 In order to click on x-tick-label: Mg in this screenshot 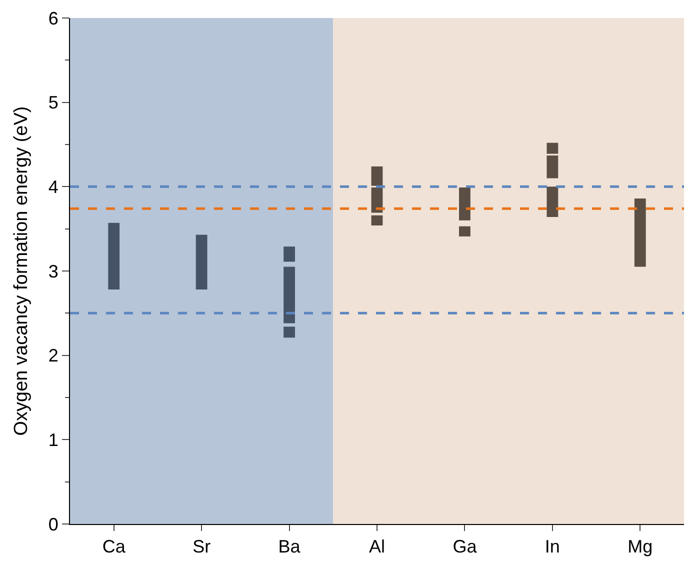, I will do `click(640, 546)`.